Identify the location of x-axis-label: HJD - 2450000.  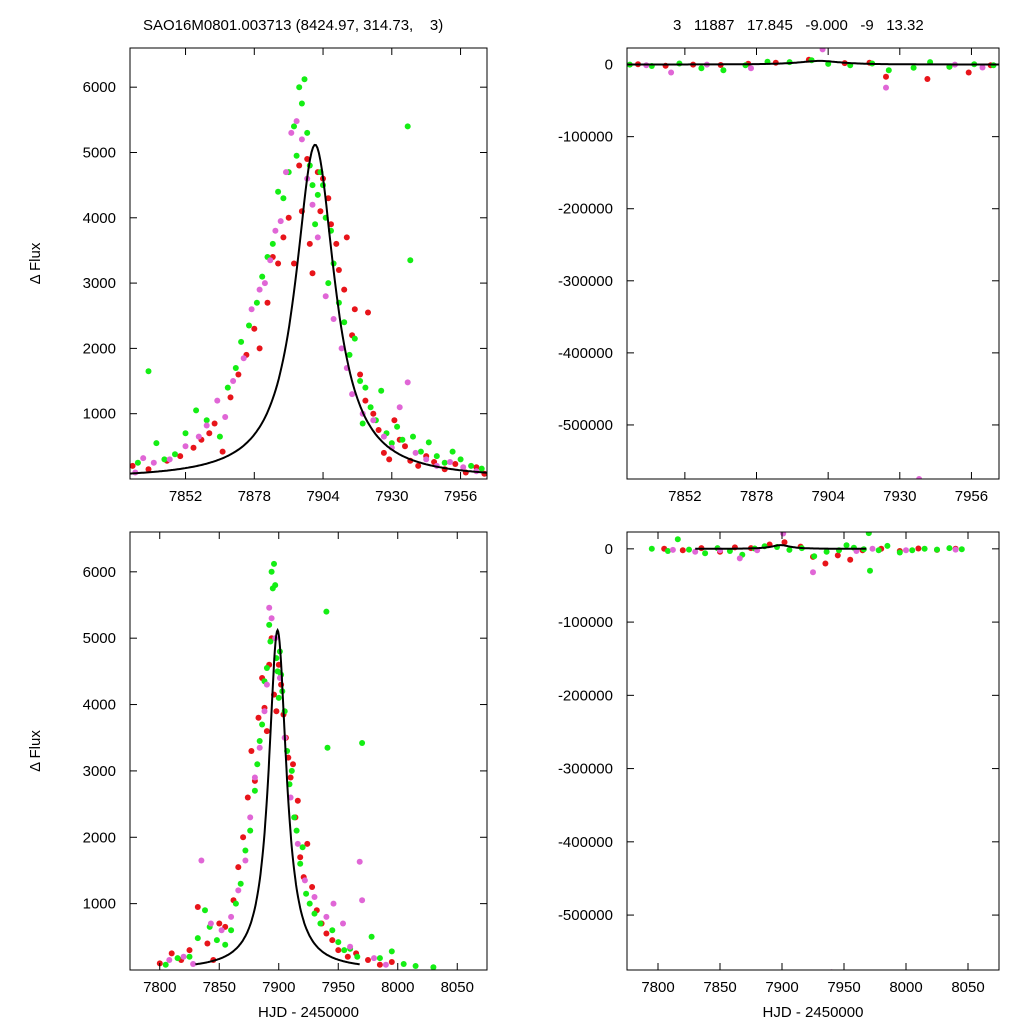
(308, 1012).